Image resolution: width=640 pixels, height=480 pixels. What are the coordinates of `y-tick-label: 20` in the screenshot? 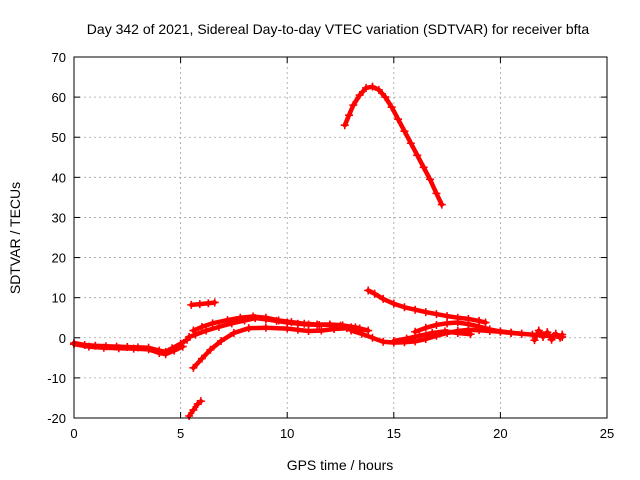 It's located at (59, 258).